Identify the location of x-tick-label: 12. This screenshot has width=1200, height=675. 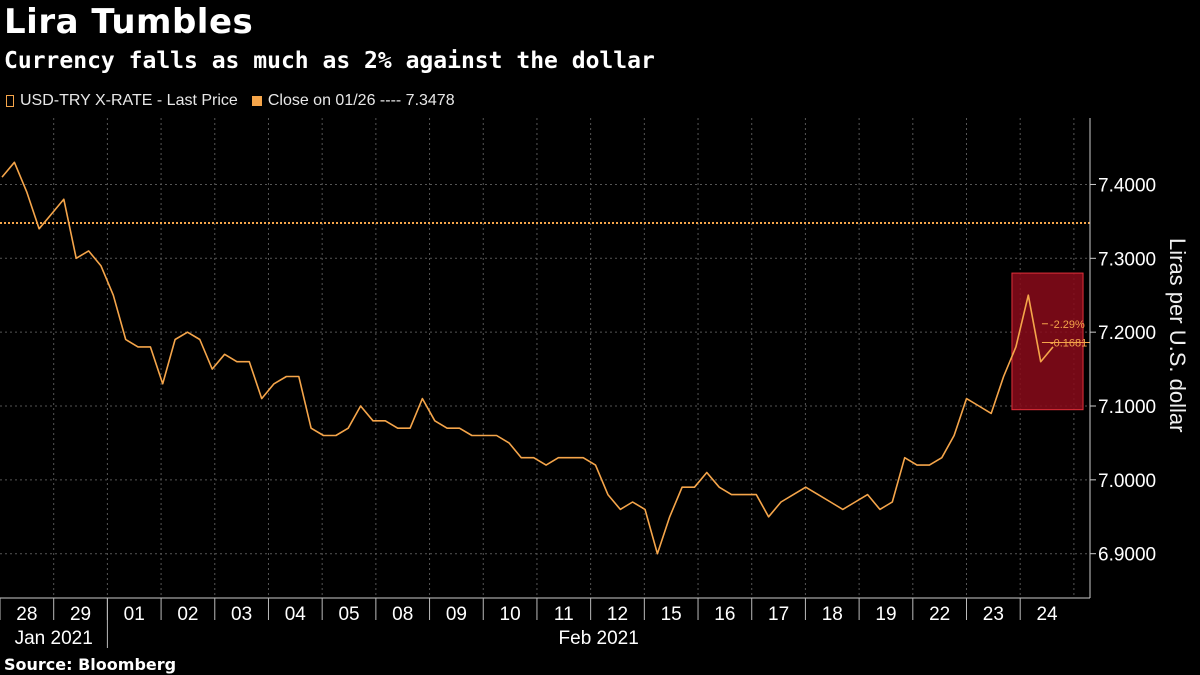
(617, 614).